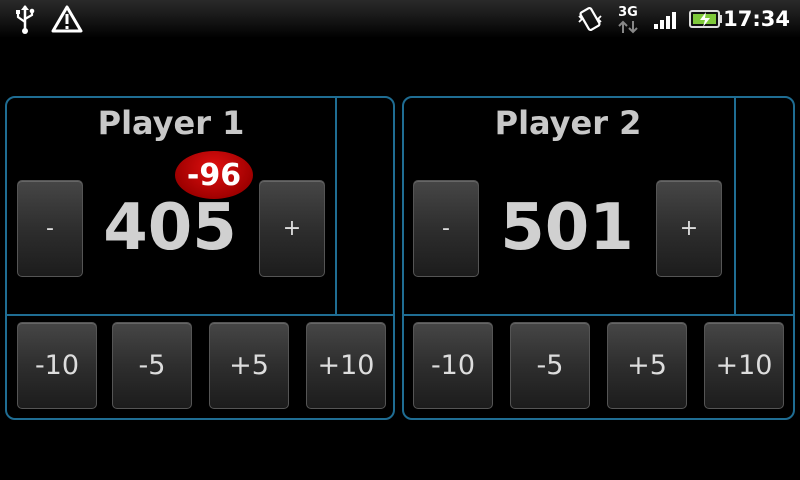  I want to click on score-delta-badge: -96, so click(214, 175).